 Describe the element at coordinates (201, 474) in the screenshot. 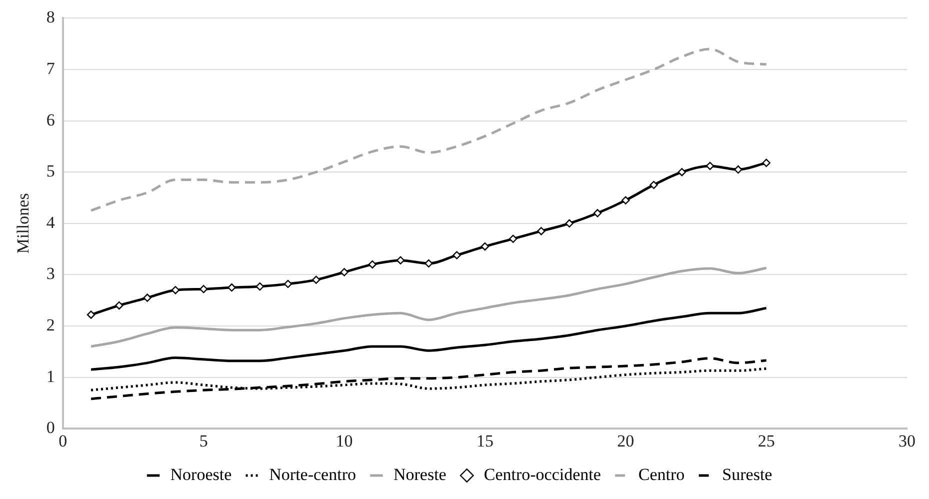

I see `legend-label: Noroeste` at that location.